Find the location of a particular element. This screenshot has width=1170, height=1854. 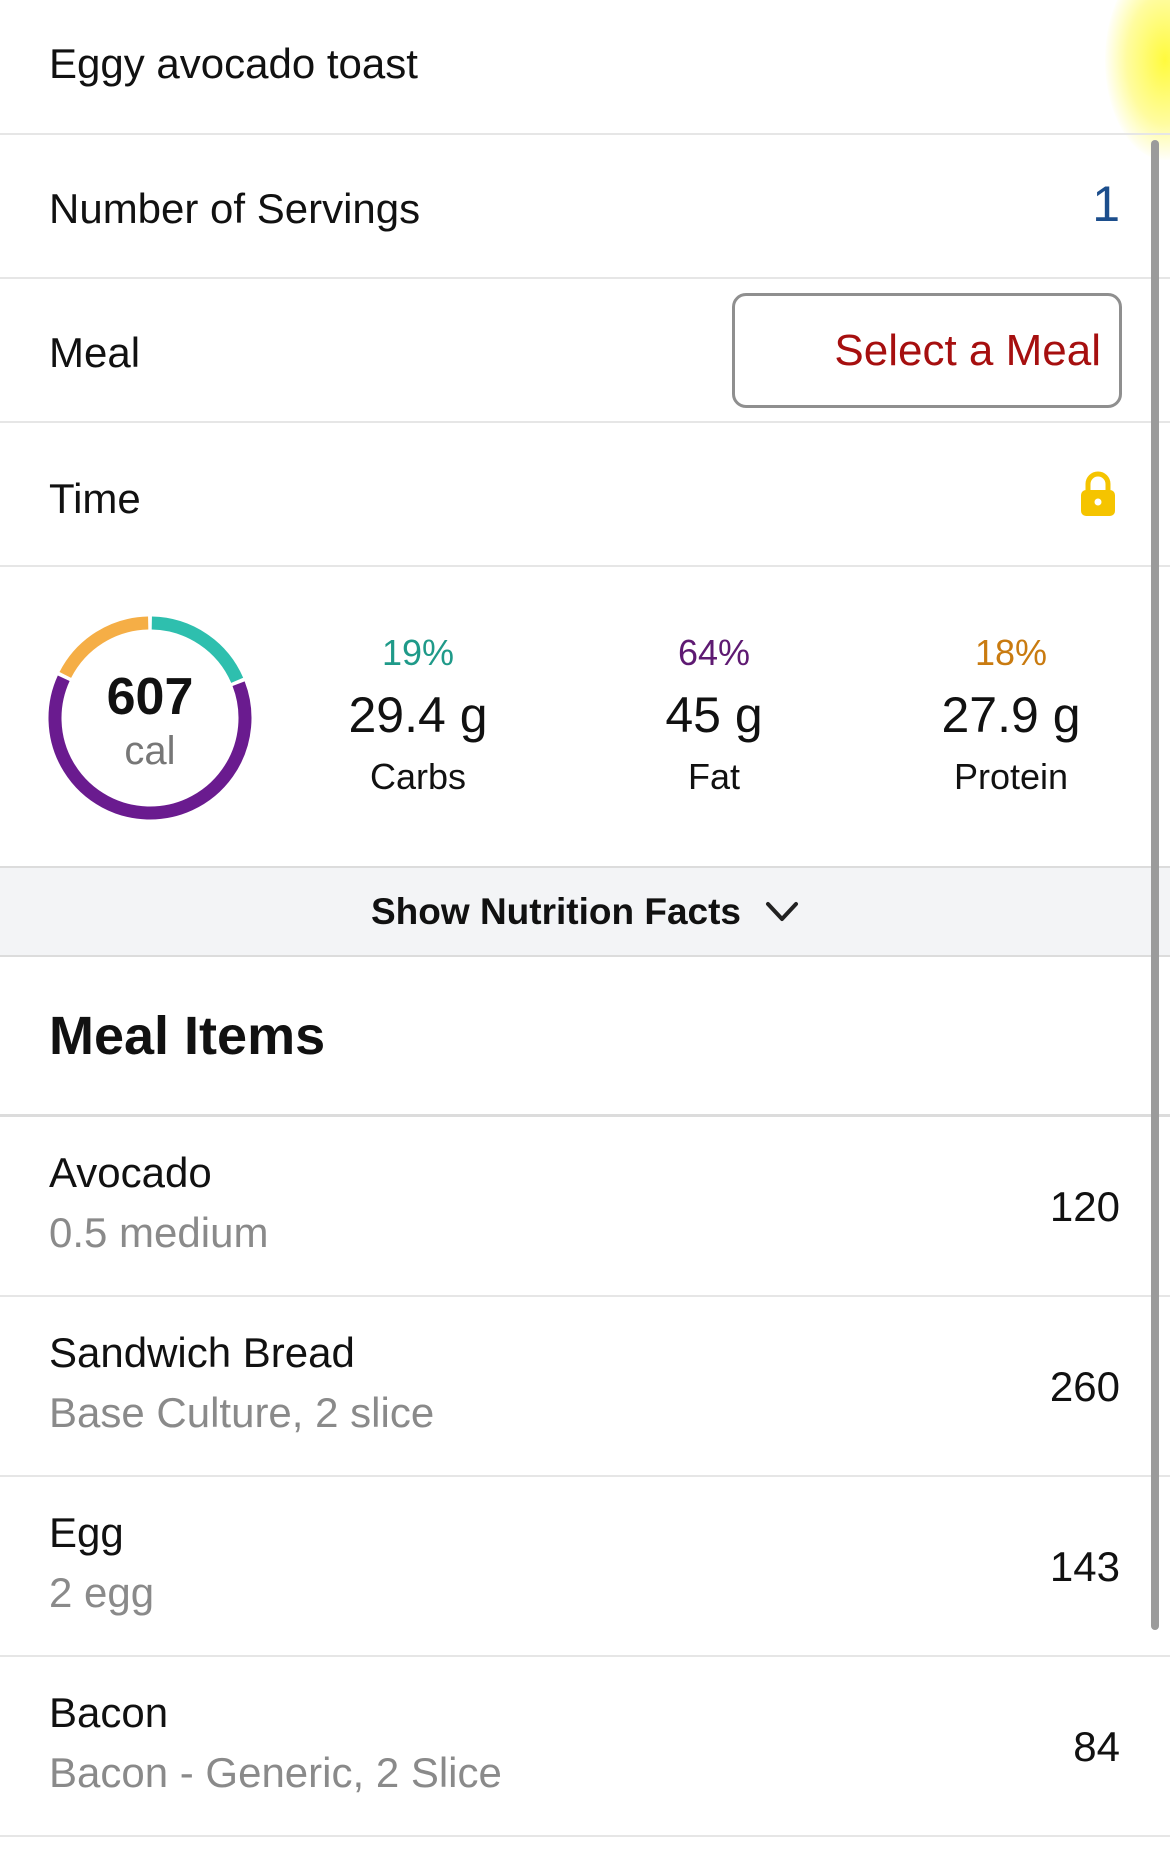

recipe-title-row: Eggy avocado toast is located at coordinates (585, 67).